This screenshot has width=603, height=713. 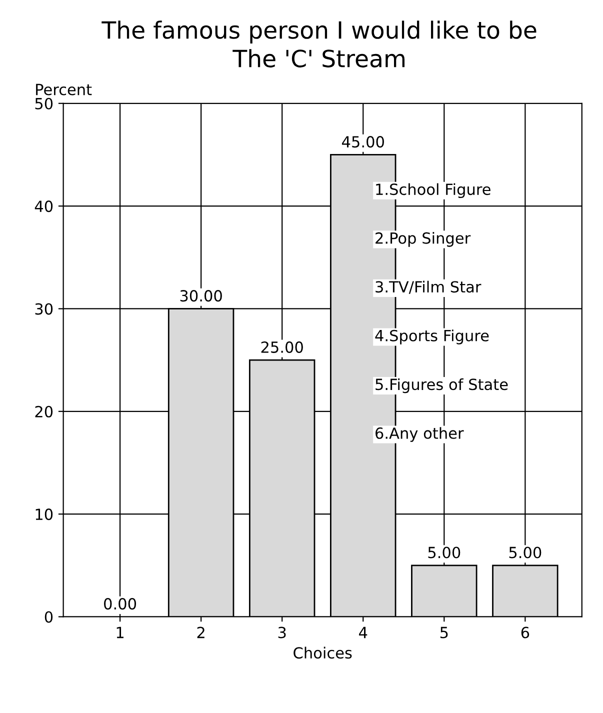 I want to click on annotation: 4.Sports Figure, so click(x=432, y=337).